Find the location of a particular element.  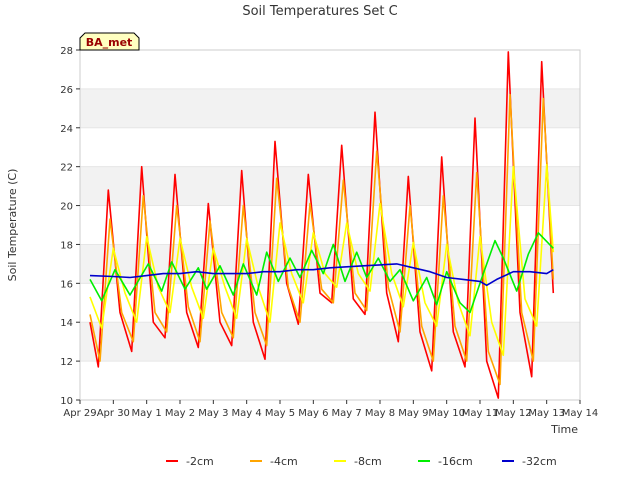

x-tick-label: May 4 is located at coordinates (247, 413).